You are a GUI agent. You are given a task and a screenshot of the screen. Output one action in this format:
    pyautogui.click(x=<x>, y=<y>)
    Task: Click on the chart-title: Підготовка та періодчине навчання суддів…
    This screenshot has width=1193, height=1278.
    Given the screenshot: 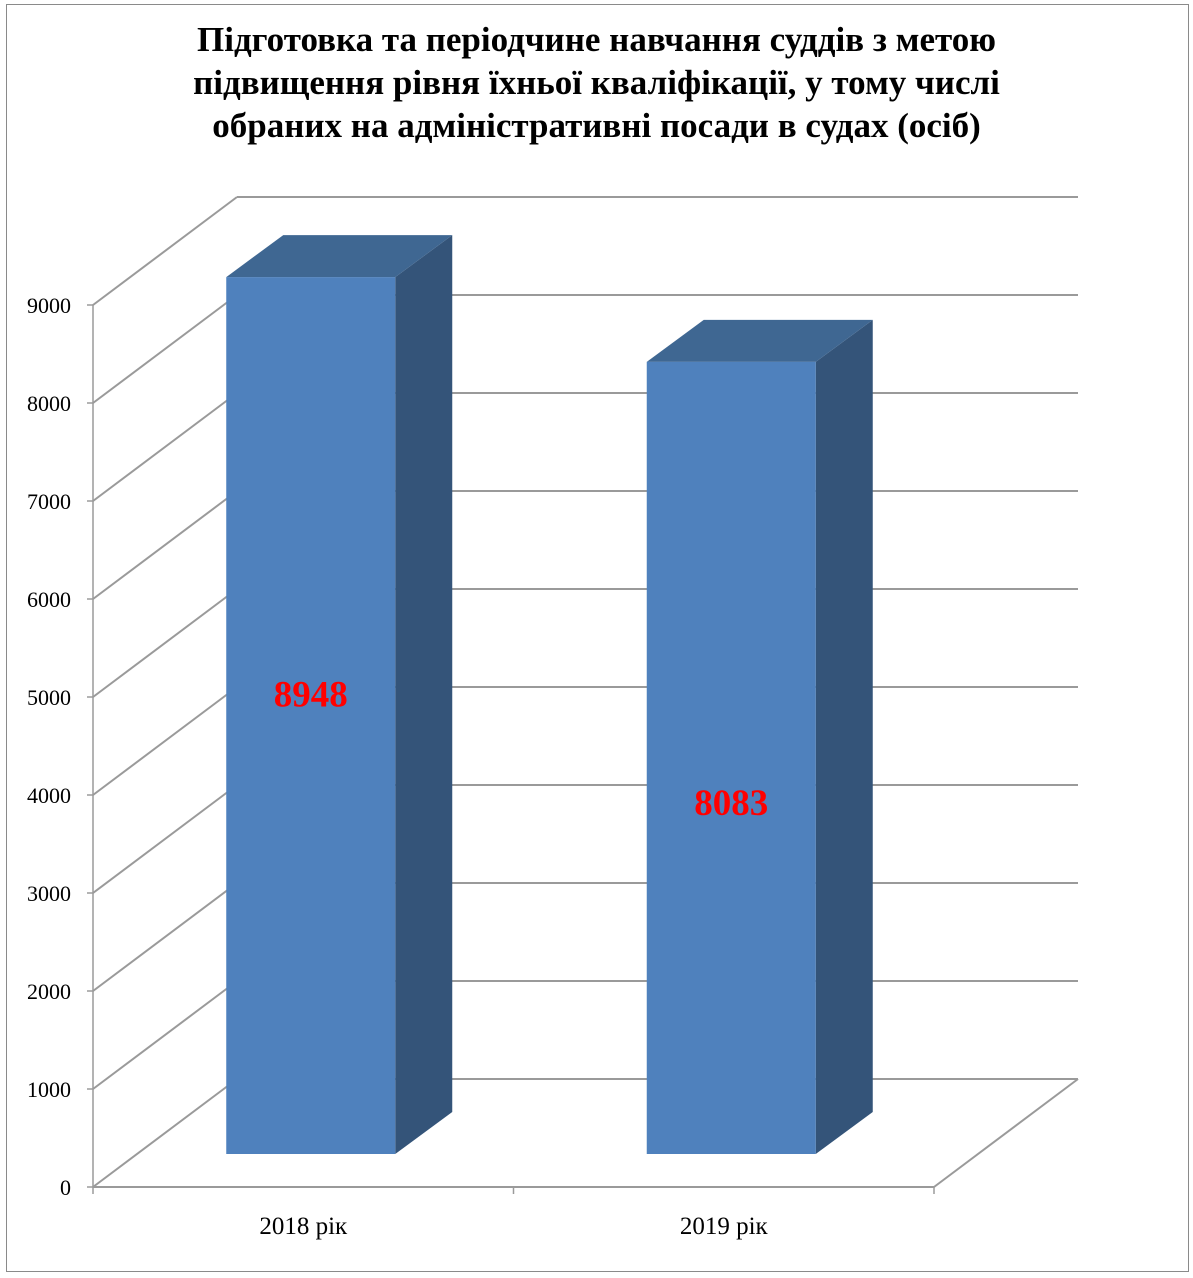 What is the action you would take?
    pyautogui.click(x=596, y=82)
    